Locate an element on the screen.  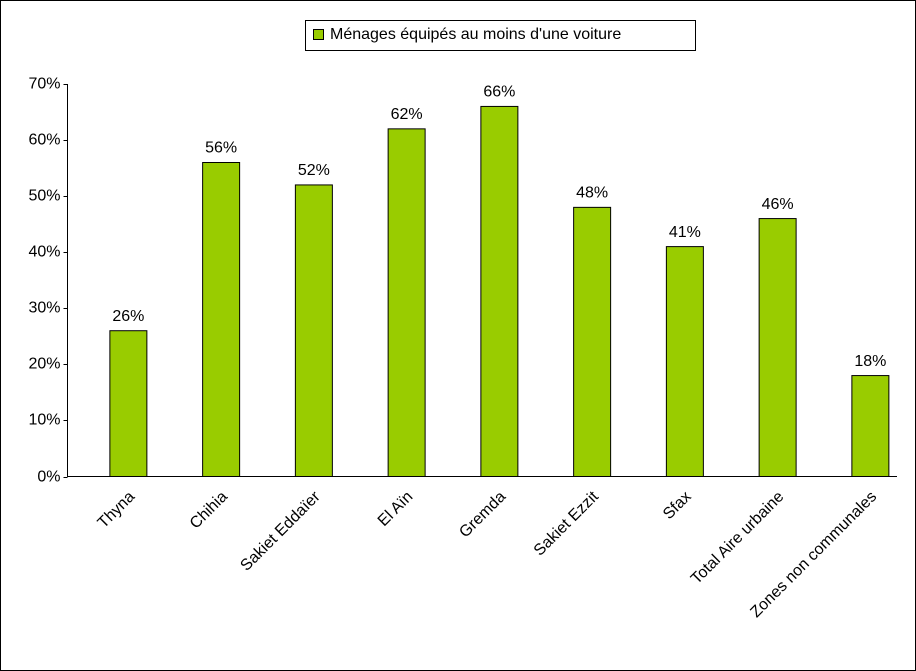
legend-box is located at coordinates (500, 35).